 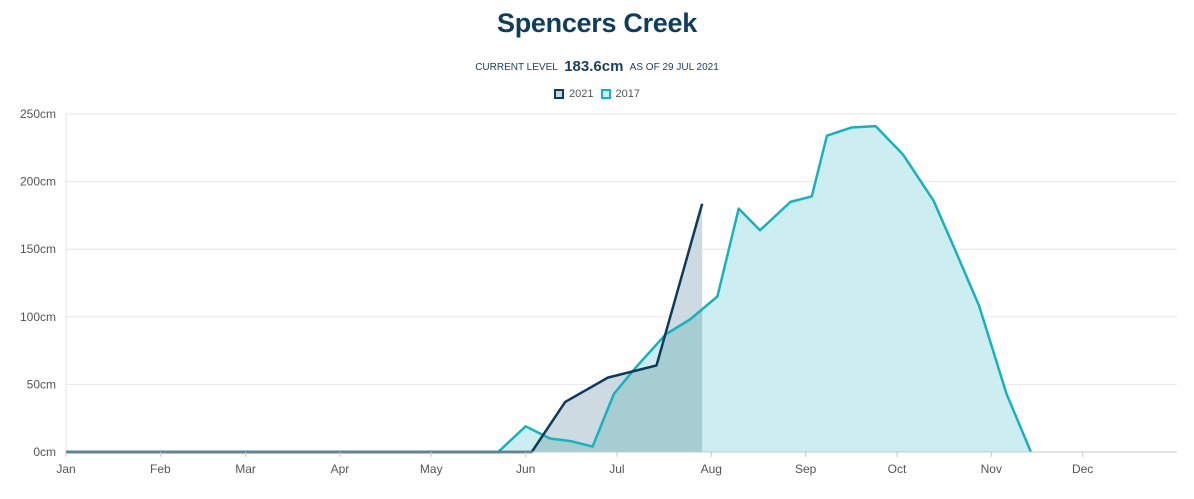 I want to click on x-tick-label: Jan, so click(x=65, y=469).